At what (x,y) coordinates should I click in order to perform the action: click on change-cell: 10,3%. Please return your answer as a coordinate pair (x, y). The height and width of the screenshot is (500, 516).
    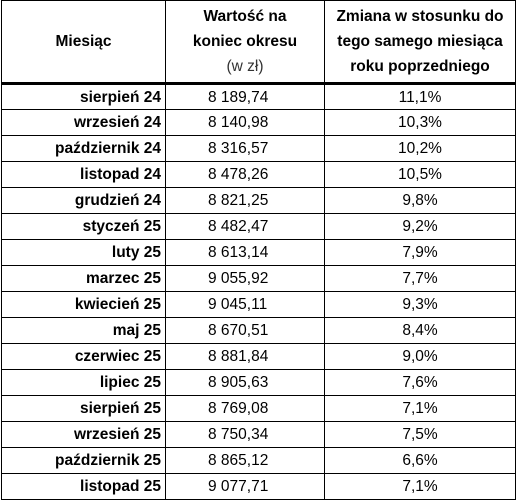
    Looking at the image, I should click on (420, 122).